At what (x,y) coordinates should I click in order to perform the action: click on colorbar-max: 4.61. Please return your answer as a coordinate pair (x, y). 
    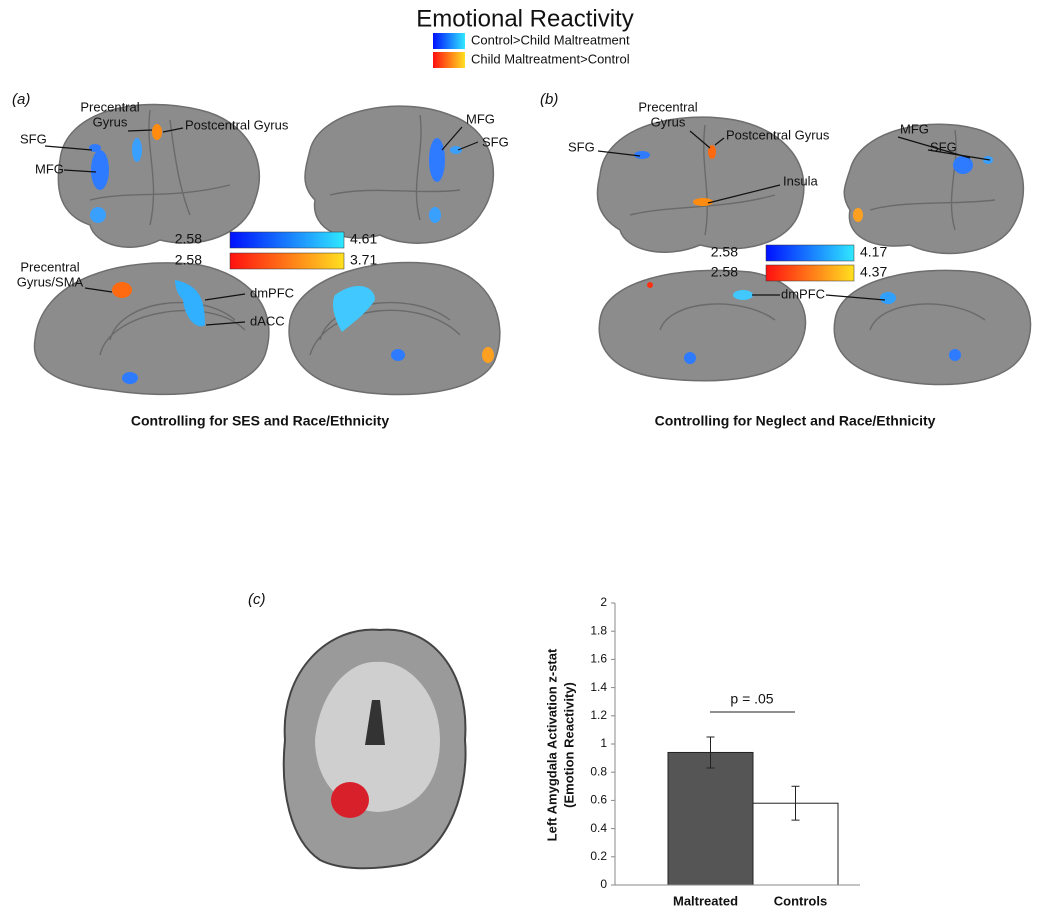
    Looking at the image, I should click on (363, 239).